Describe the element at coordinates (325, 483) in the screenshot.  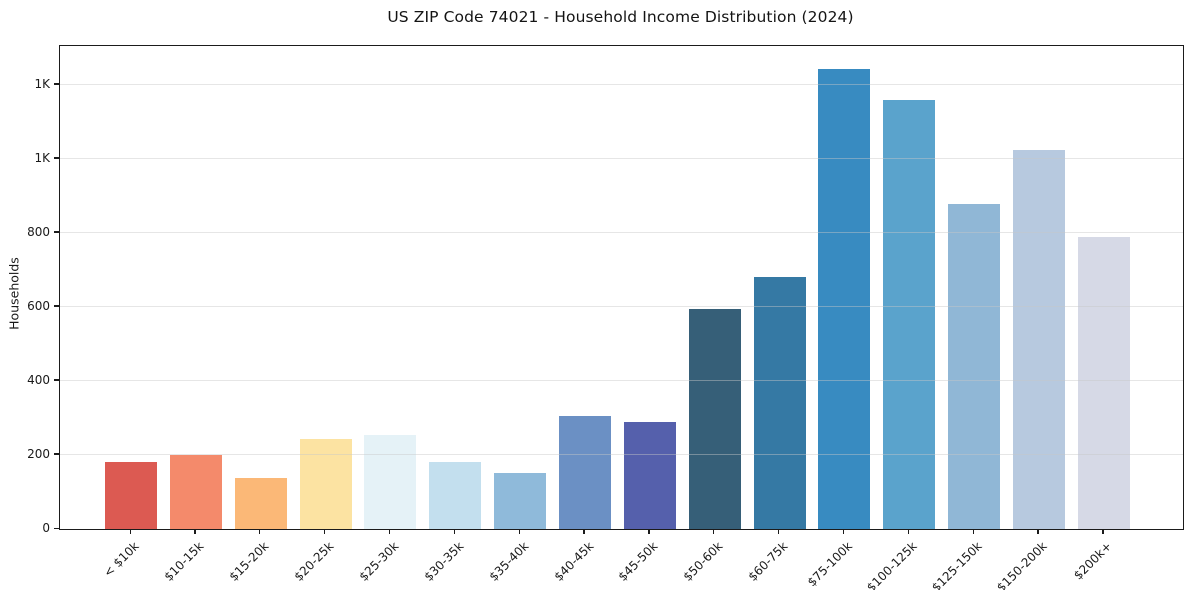
I see `bar-20-25k` at that location.